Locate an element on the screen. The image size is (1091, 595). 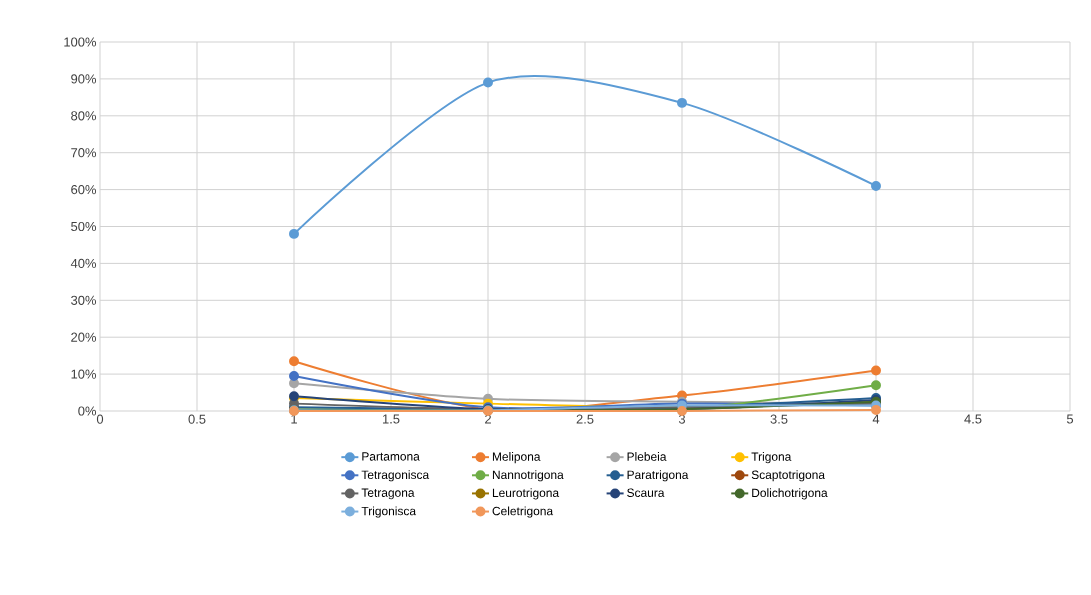
x-tick-label: 1 is located at coordinates (294, 419).